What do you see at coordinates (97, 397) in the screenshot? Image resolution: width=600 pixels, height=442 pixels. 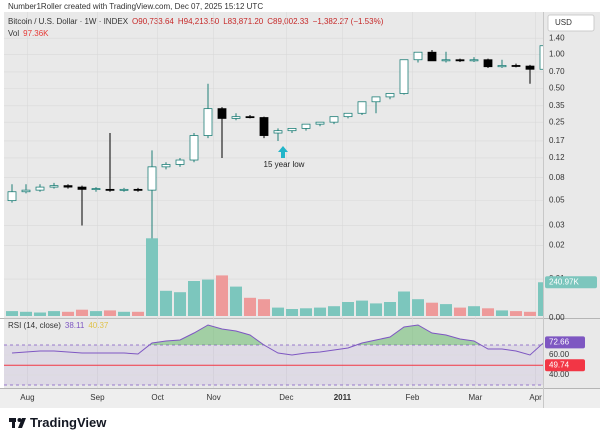 I see `x-tick-label: Sep` at bounding box center [97, 397].